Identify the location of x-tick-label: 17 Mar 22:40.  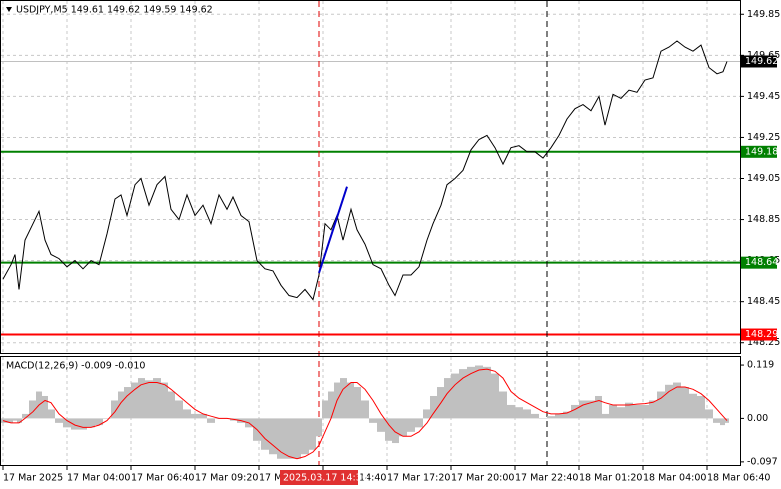
(546, 478).